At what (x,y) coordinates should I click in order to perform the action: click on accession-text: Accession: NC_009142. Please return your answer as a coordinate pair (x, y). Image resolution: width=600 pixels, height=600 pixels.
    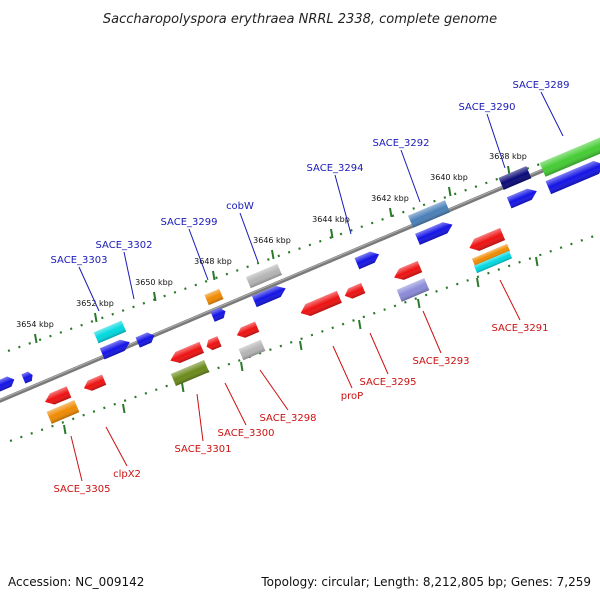
    Looking at the image, I should click on (76, 582).